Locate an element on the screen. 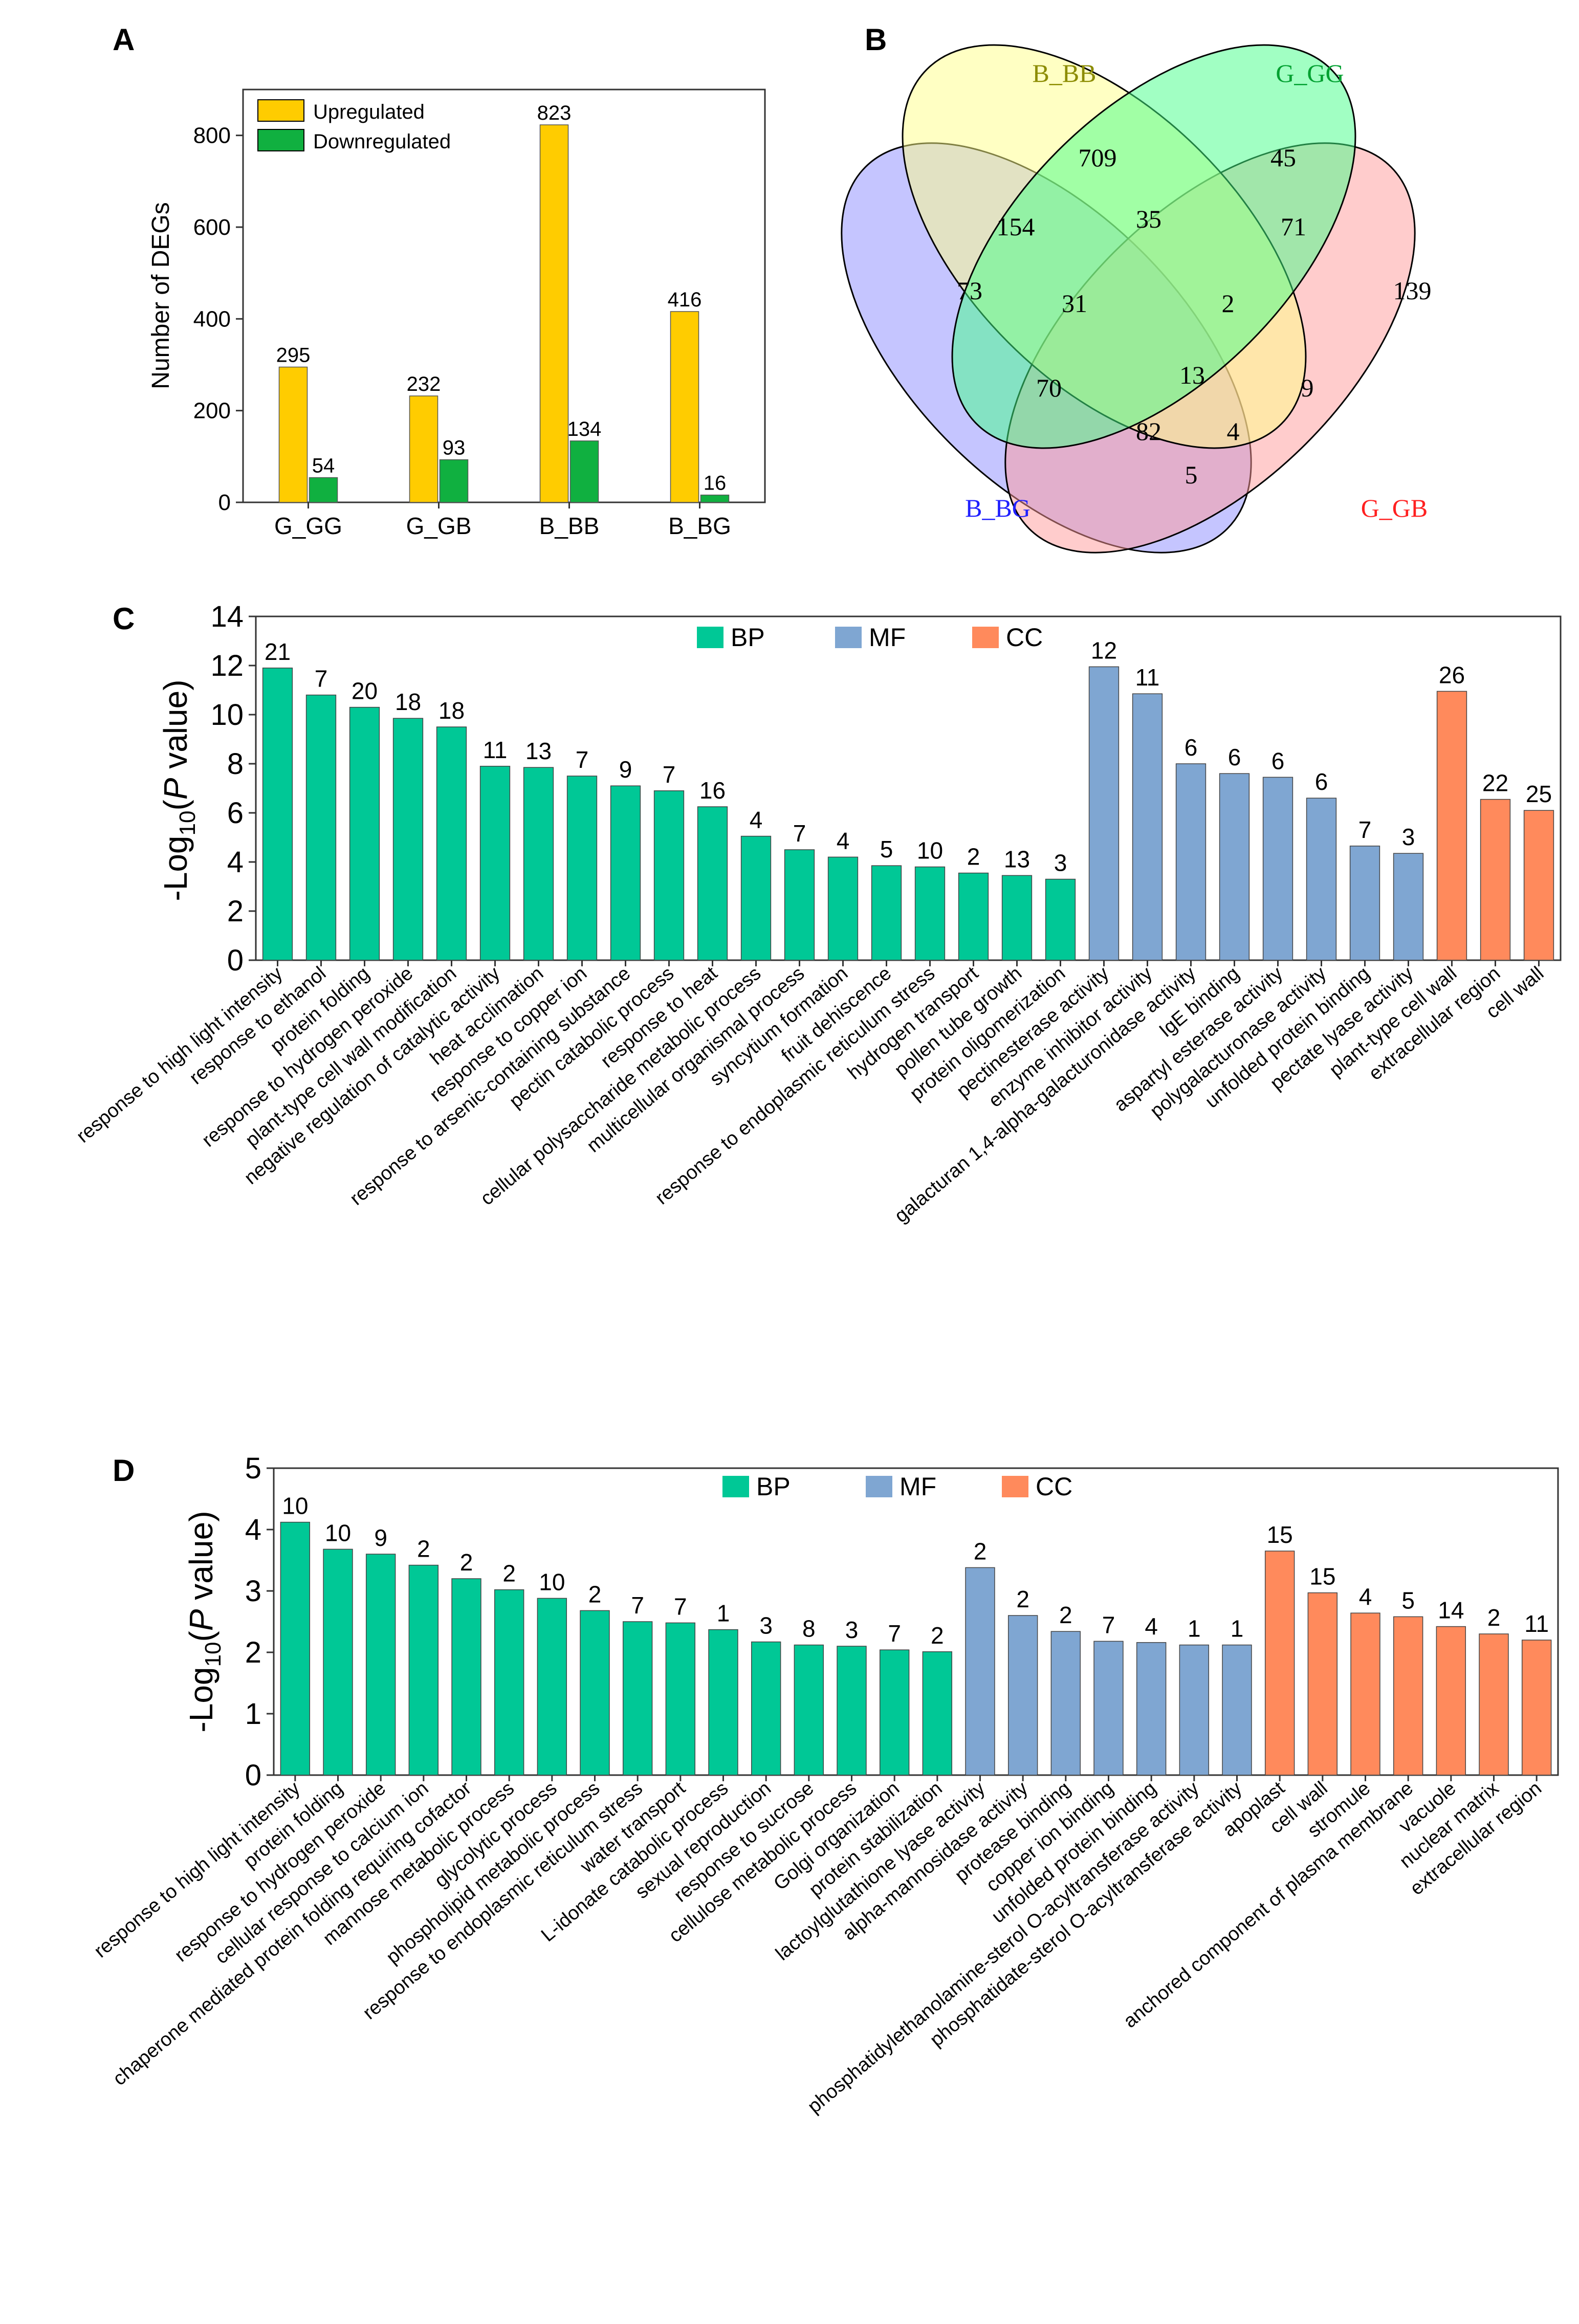 This screenshot has width=1579, height=2324. bar-galacturan-1-4-alpha-galacturonidase-activity is located at coordinates (1191, 862).